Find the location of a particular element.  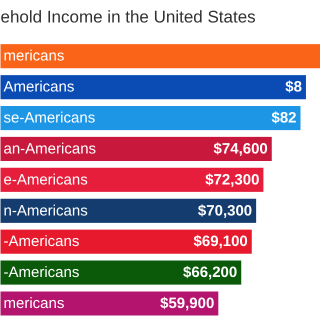

y-tick-label: se-Americans is located at coordinates (50, 118).